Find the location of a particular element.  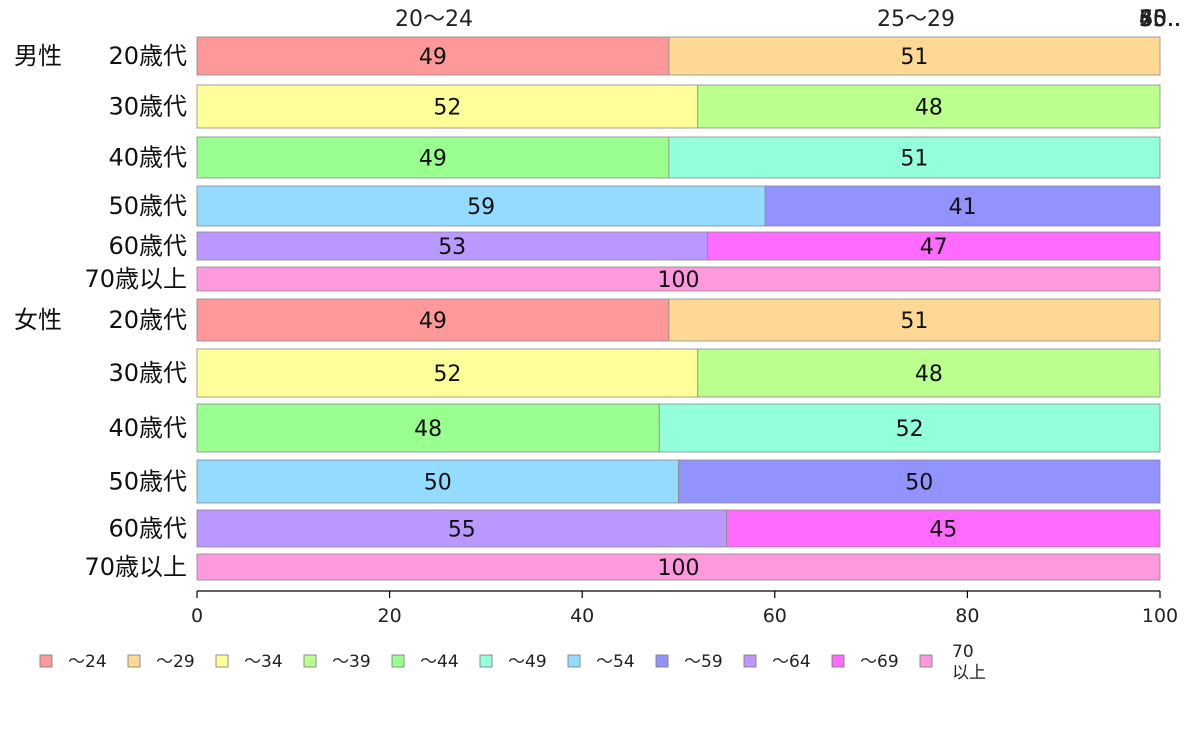

legend-label: 〜44 is located at coordinates (439, 662).